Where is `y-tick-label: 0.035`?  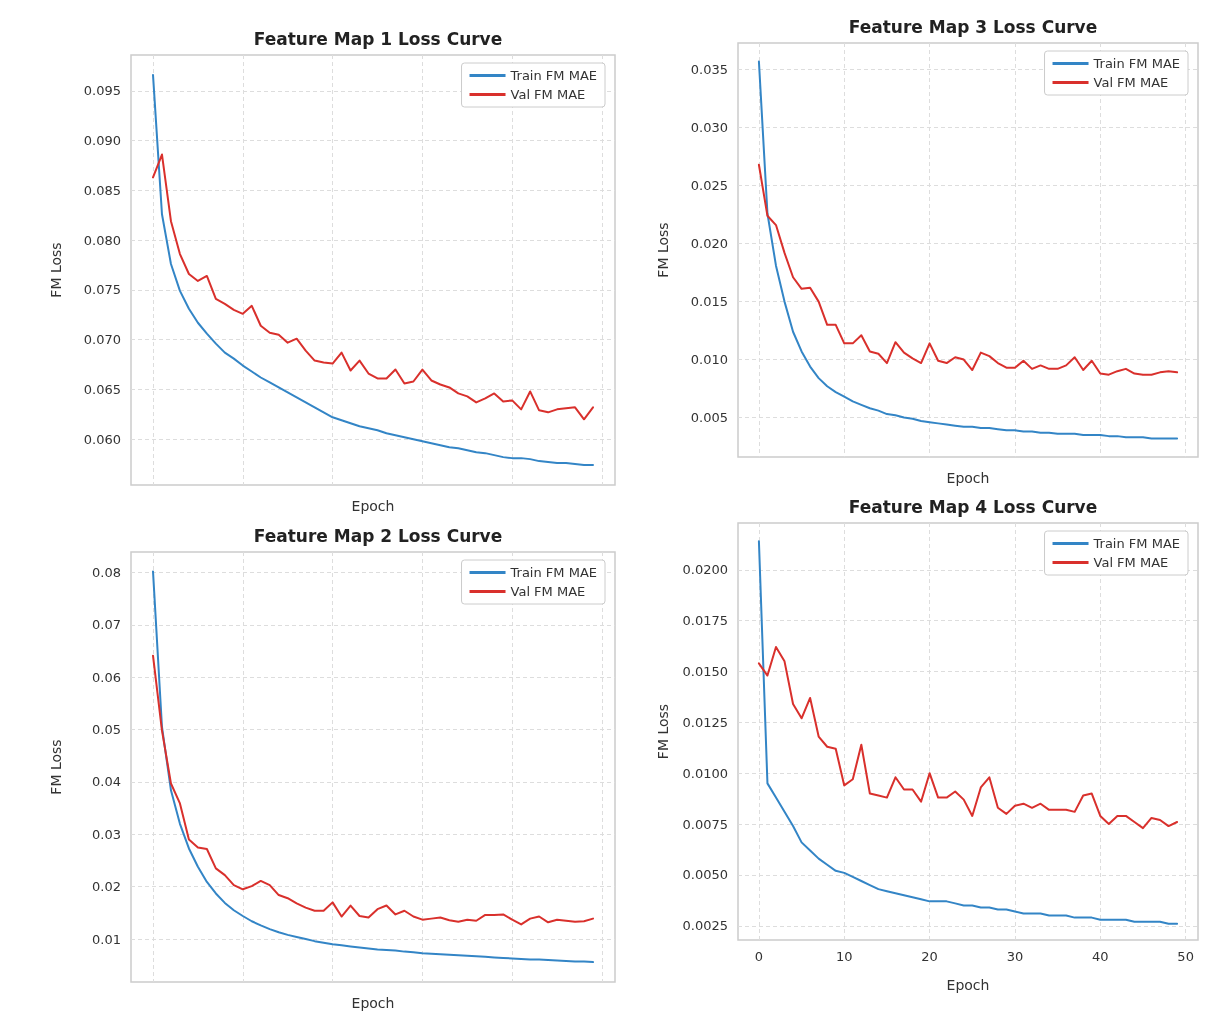
y-tick-label: 0.035 is located at coordinates (709, 70).